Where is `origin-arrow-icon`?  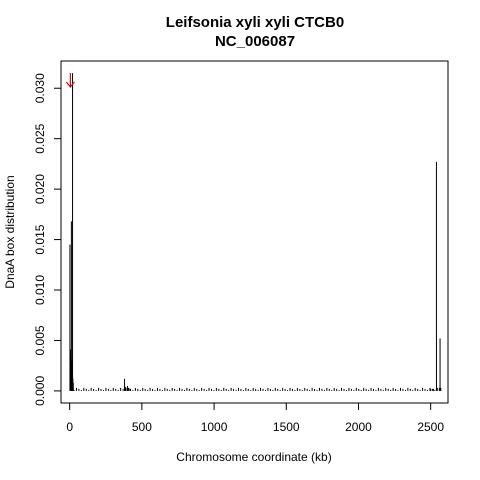
origin-arrow-icon is located at coordinates (70, 80).